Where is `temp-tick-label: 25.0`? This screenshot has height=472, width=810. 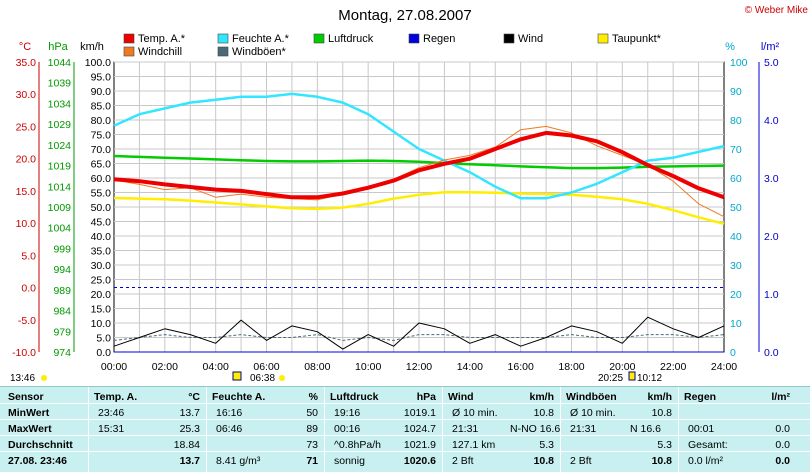 temp-tick-label: 25.0 is located at coordinates (26, 127).